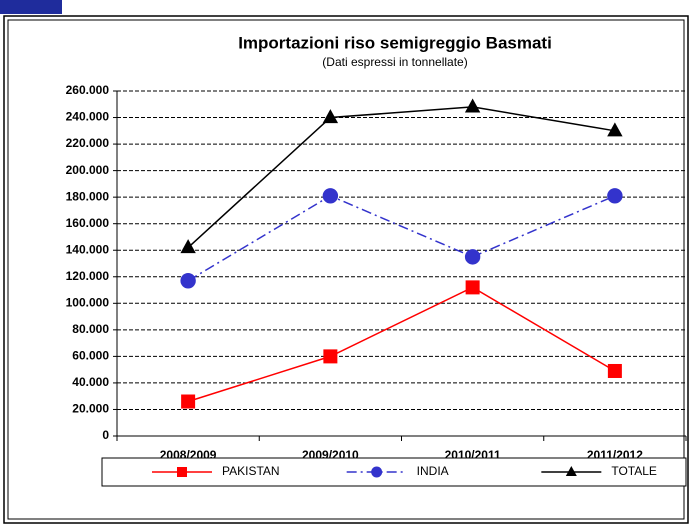  Describe the element at coordinates (88, 196) in the screenshot. I see `y-tick-label: 180.000` at that location.